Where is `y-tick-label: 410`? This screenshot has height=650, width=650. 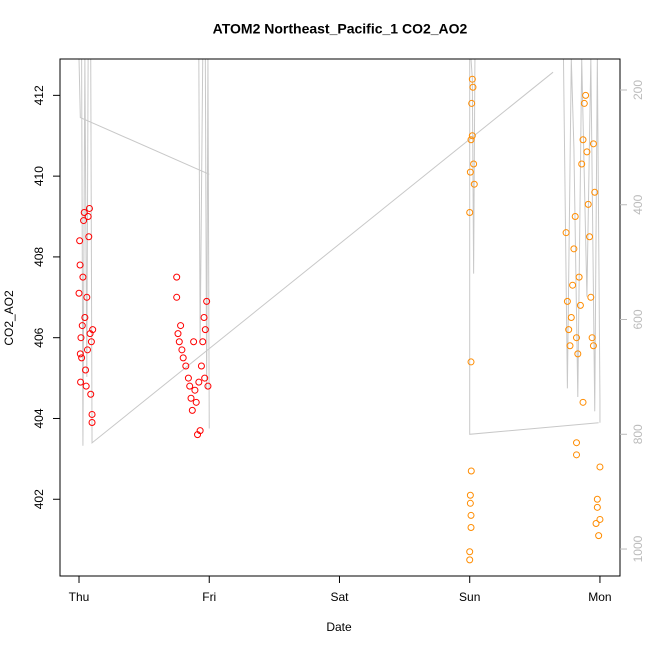 y-tick-label: 410 is located at coordinates (39, 176).